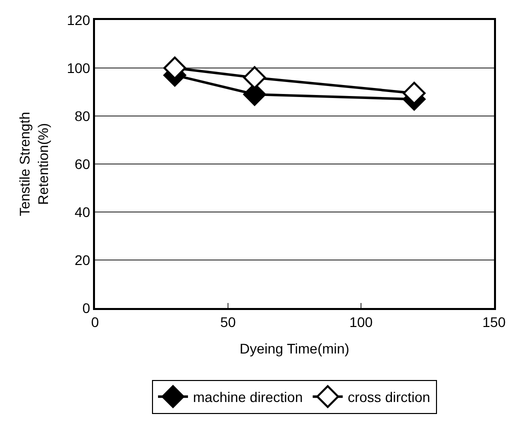 The width and height of the screenshot is (519, 426). I want to click on legend-label: machine direction, so click(248, 397).